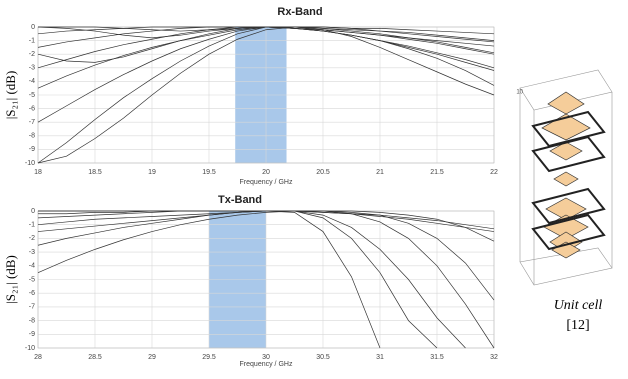 The width and height of the screenshot is (628, 379). Describe the element at coordinates (209, 172) in the screenshot. I see `x-tick-label: 19.5` at that location.